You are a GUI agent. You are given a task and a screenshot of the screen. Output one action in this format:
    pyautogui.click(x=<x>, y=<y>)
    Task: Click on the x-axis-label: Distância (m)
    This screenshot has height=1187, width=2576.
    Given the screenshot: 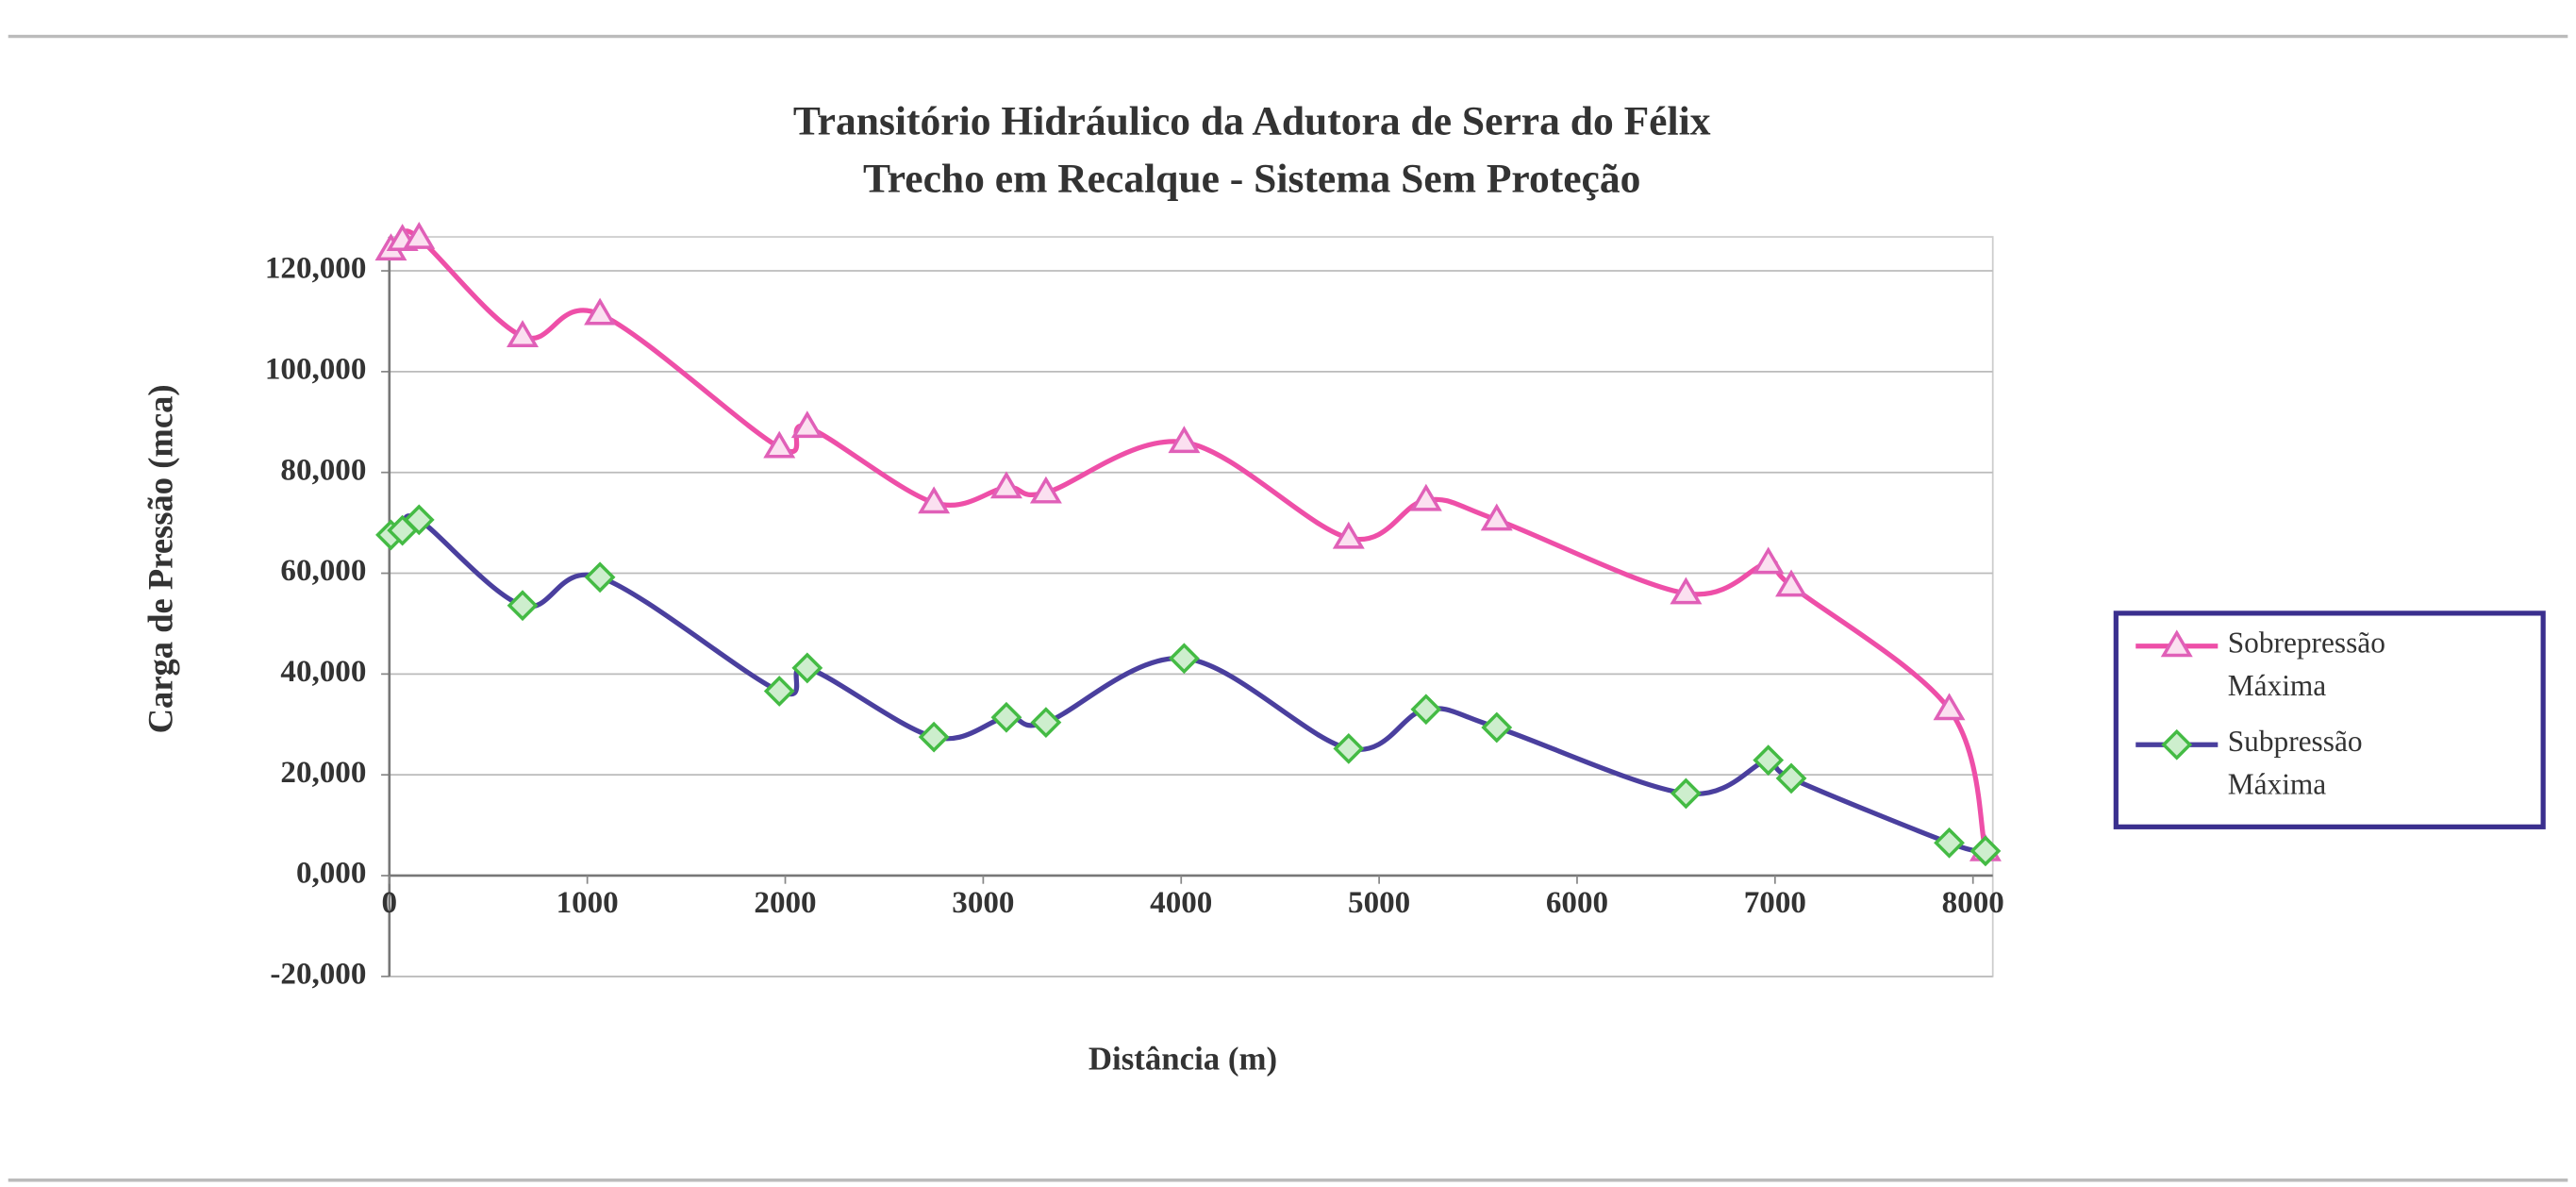 What is the action you would take?
    pyautogui.click(x=1183, y=1058)
    